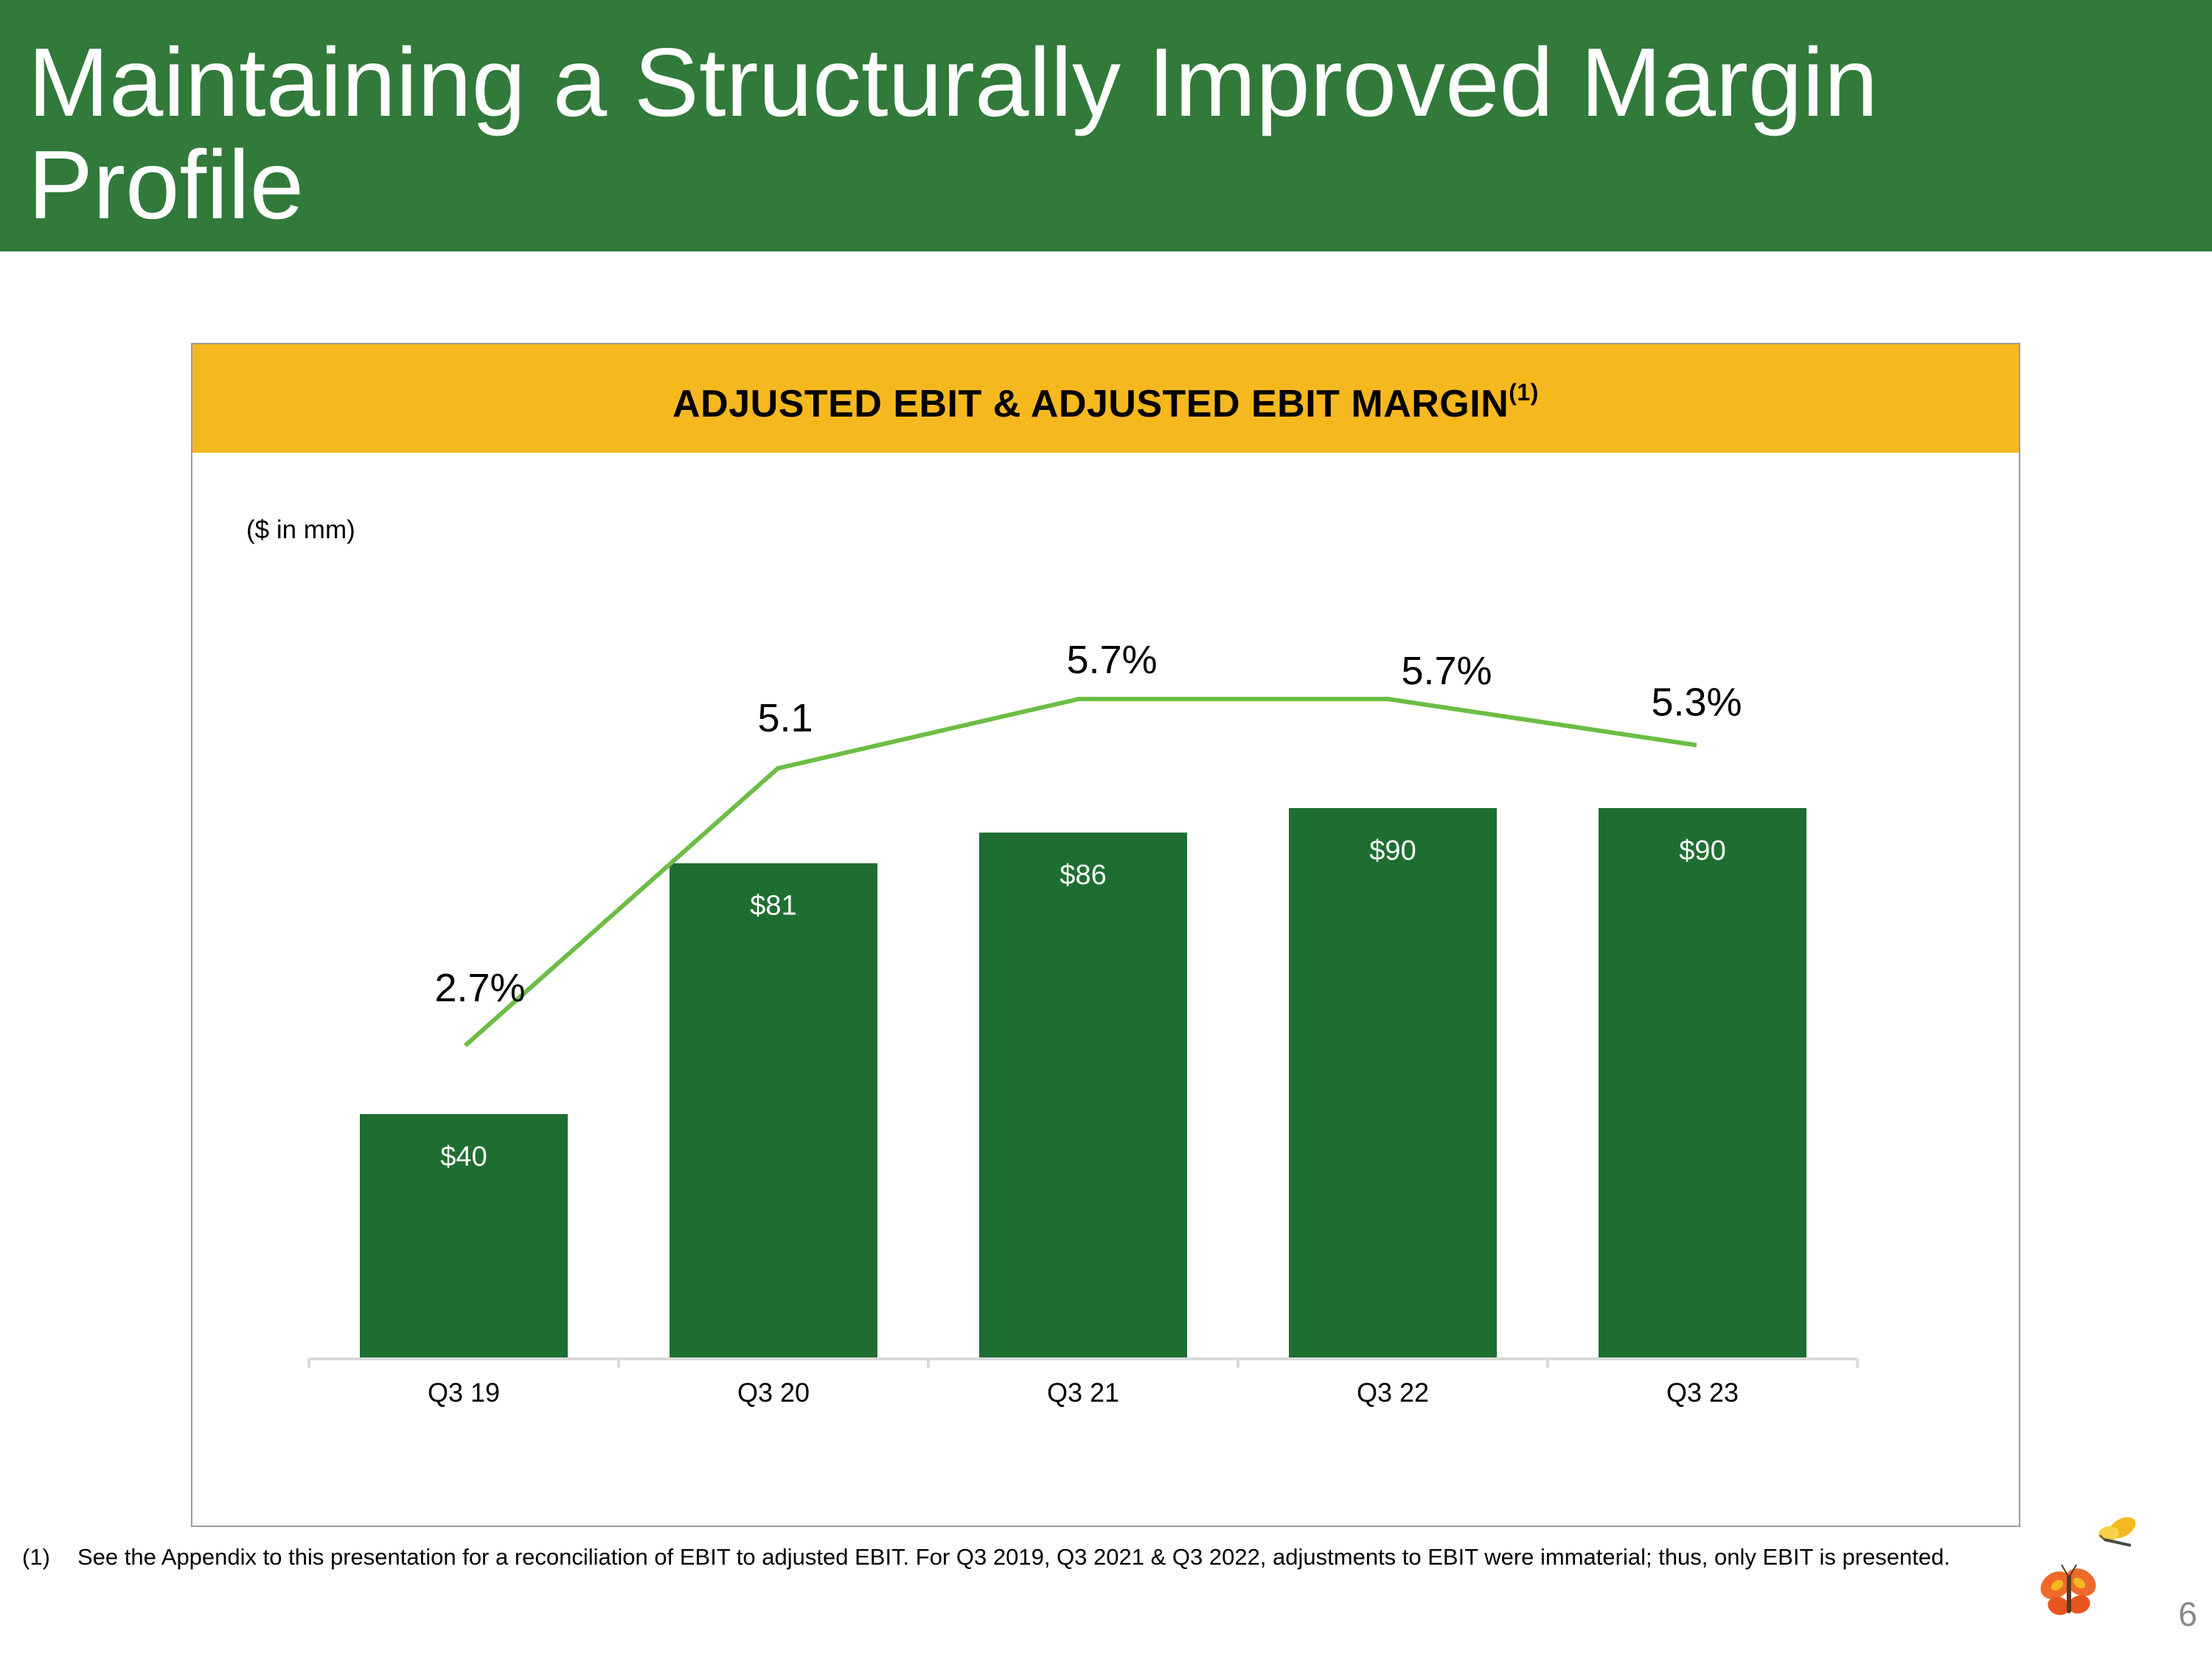 Image resolution: width=2212 pixels, height=1659 pixels. What do you see at coordinates (463, 1156) in the screenshot?
I see `bar-value-label: $40` at bounding box center [463, 1156].